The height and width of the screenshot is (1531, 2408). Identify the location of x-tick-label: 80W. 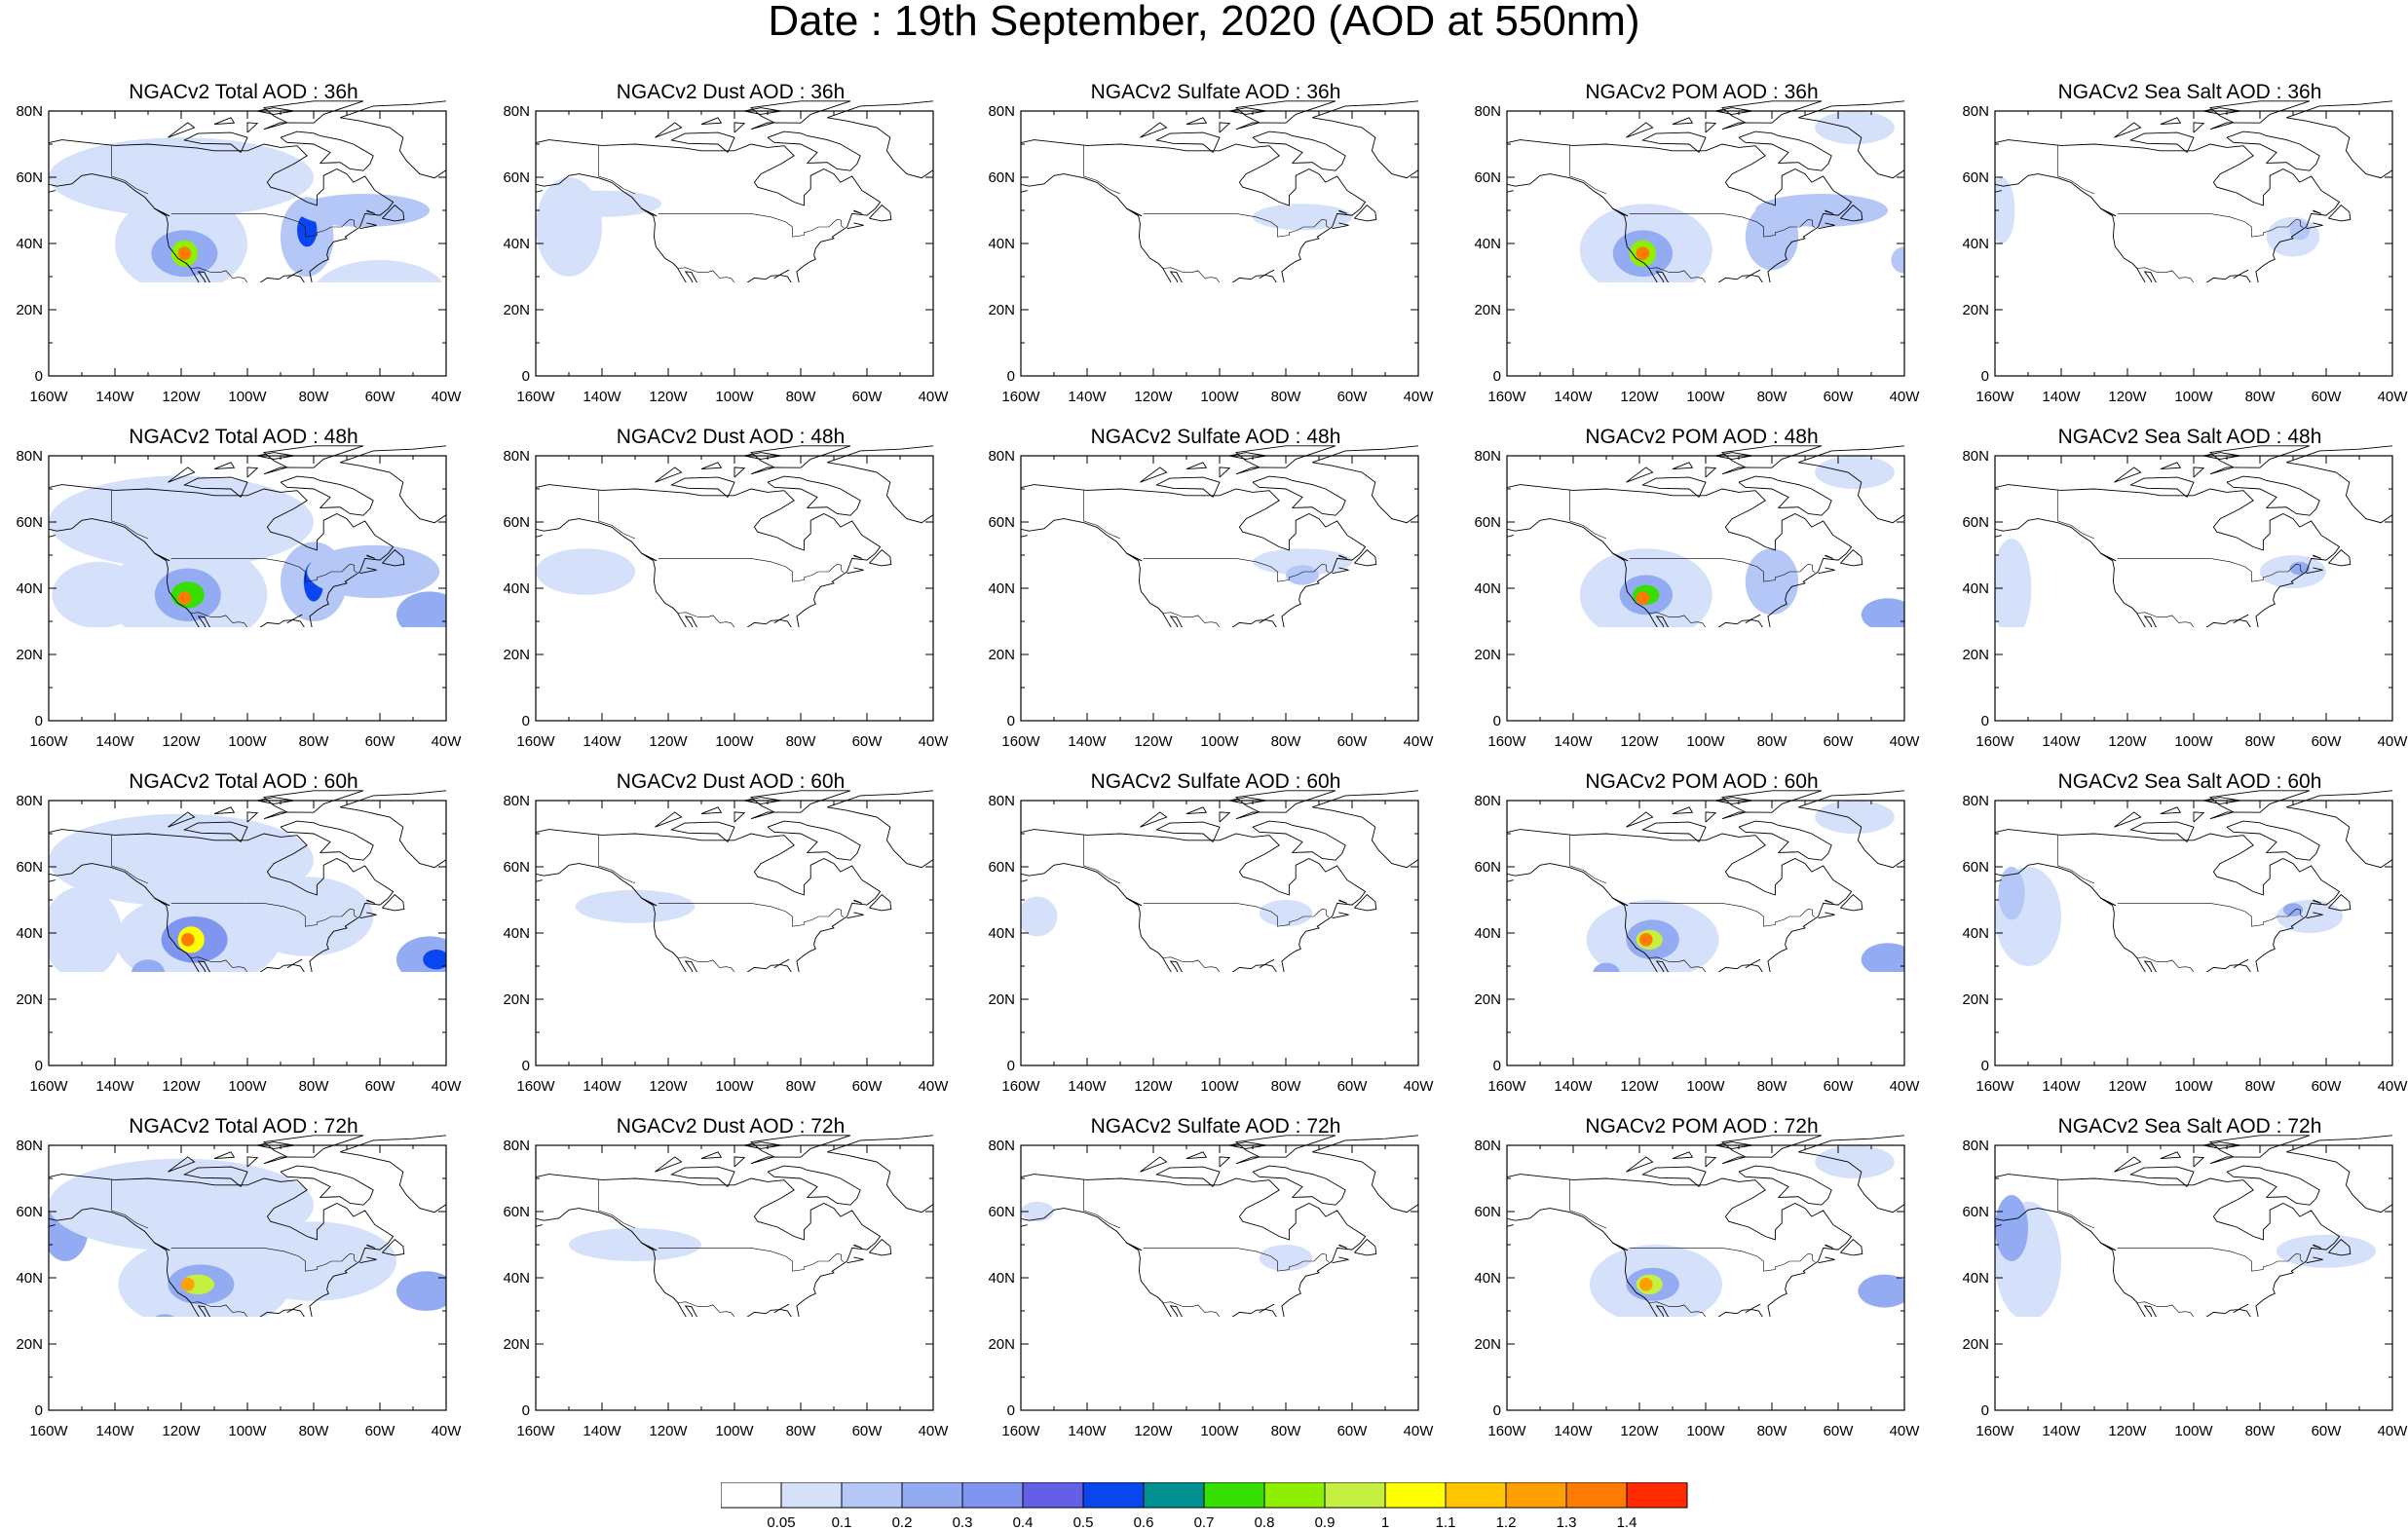
(1286, 741).